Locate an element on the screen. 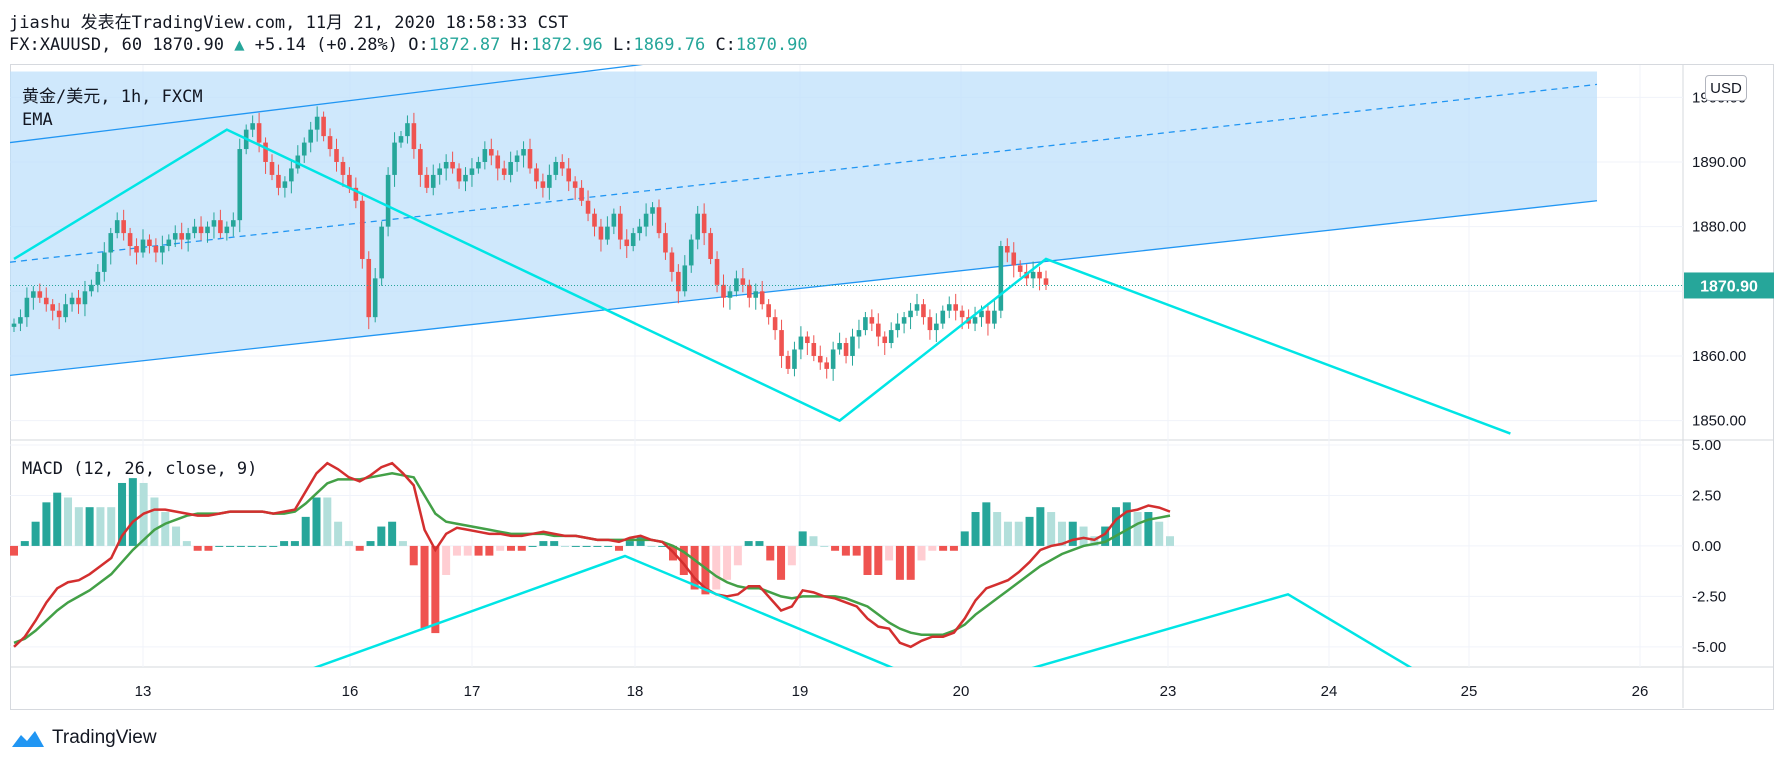 The image size is (1783, 765). x-tick-label: 20 is located at coordinates (961, 691).